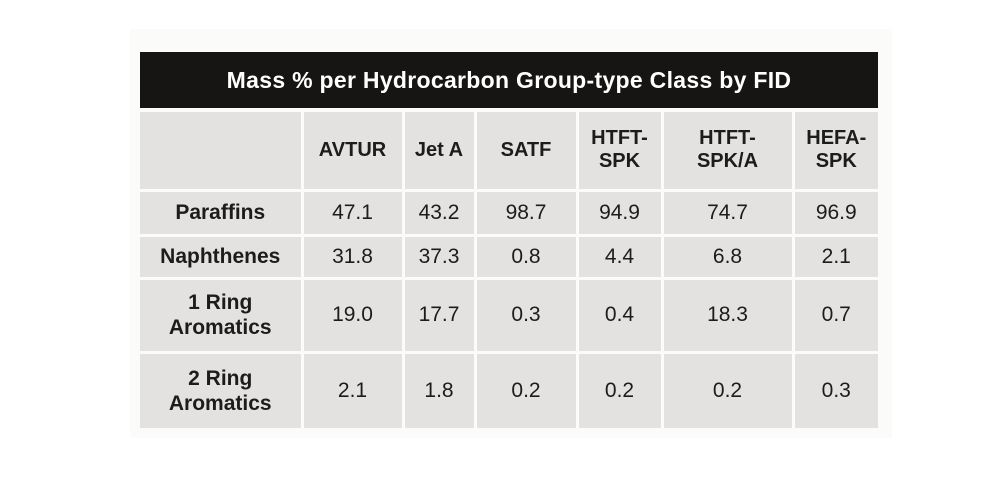 The height and width of the screenshot is (497, 1008). What do you see at coordinates (726, 314) in the screenshot?
I see `cell-1-ring-htft-spk-a: 18.3` at bounding box center [726, 314].